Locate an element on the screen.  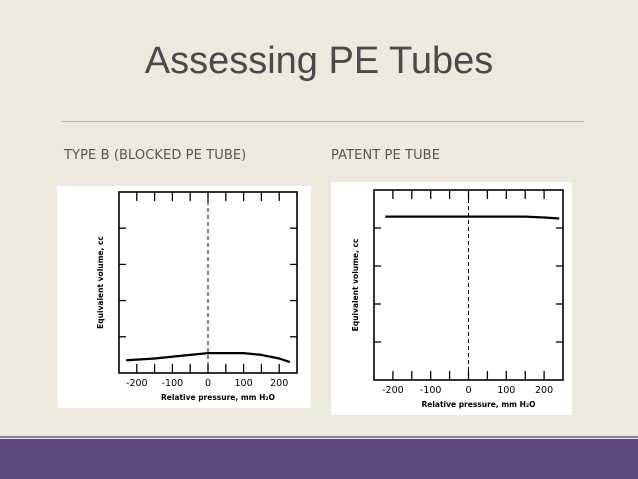
footer-bar is located at coordinates (319, 459).